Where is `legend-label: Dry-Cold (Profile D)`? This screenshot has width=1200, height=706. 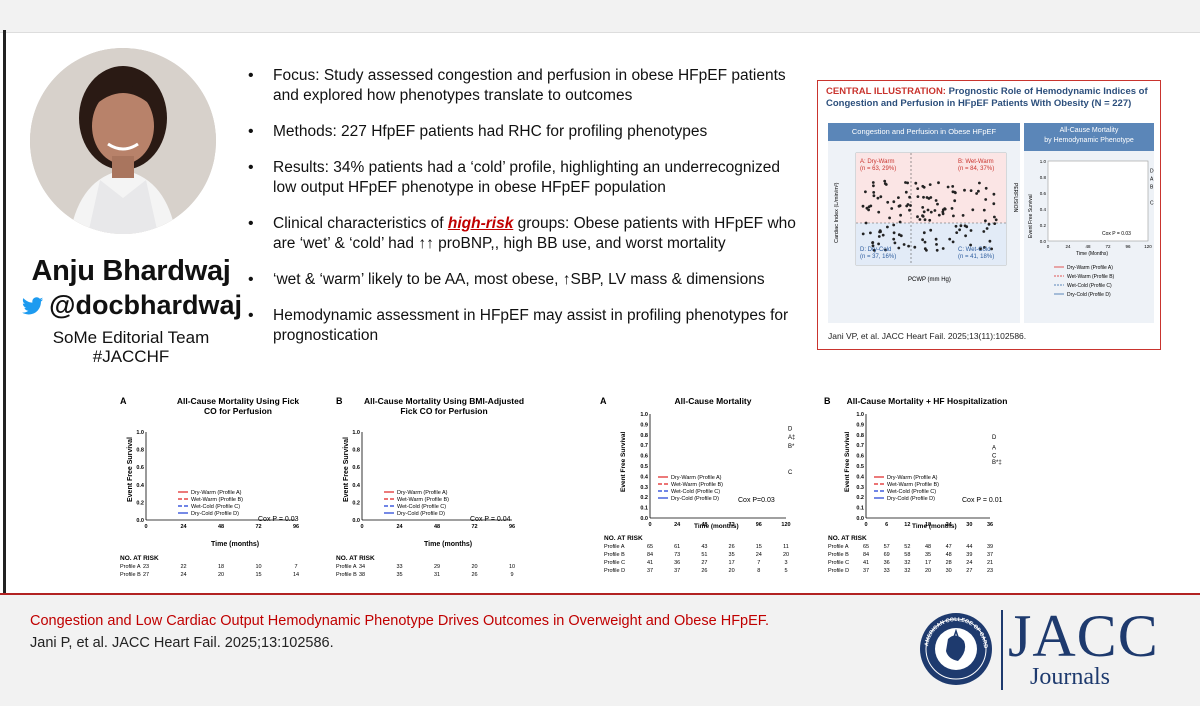 legend-label: Dry-Cold (Profile D) is located at coordinates (215, 514).